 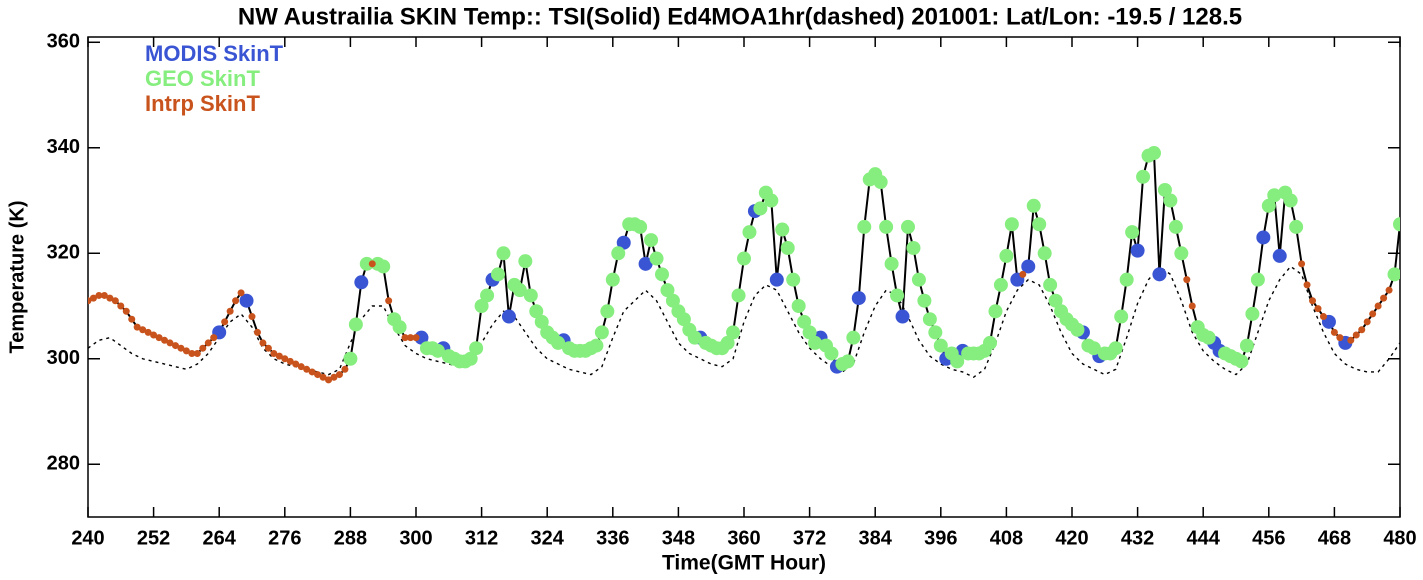 What do you see at coordinates (63, 147) in the screenshot?
I see `y-tick-label: 340` at bounding box center [63, 147].